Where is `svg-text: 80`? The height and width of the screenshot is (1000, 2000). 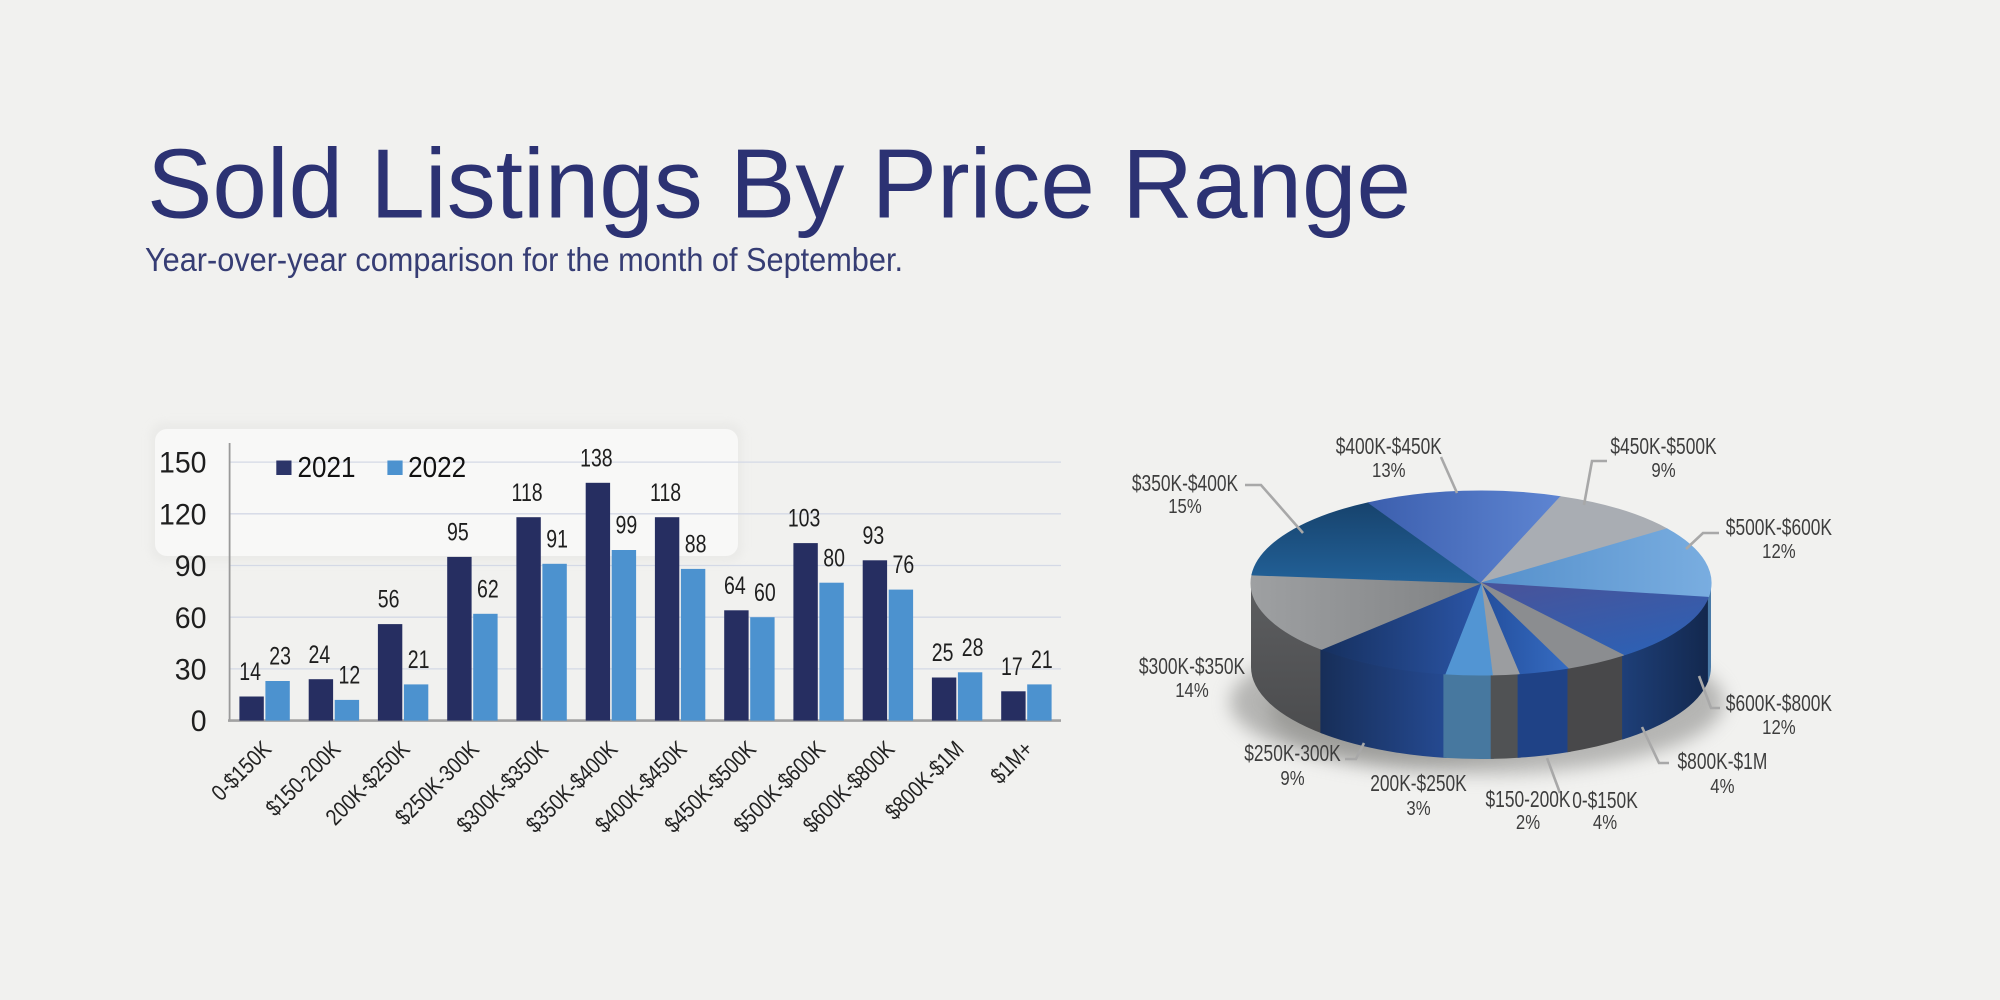 svg-text: 80 is located at coordinates (834, 558).